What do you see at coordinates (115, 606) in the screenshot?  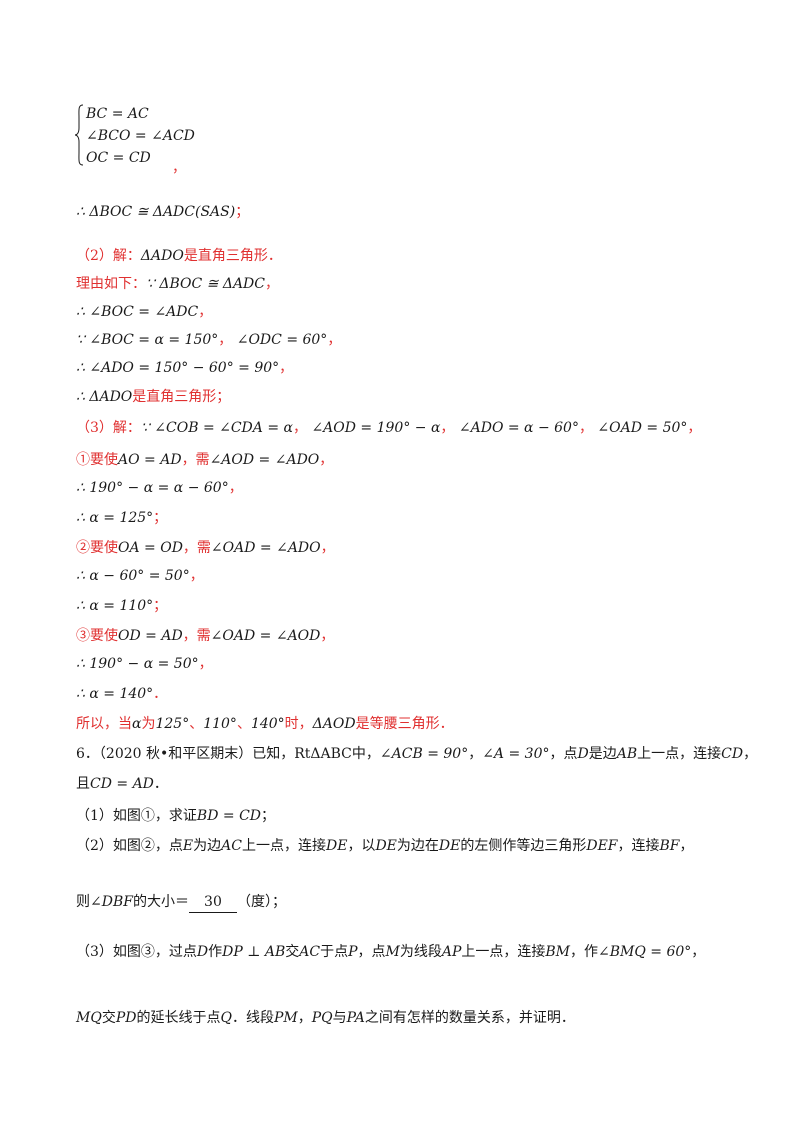 I see `case2-res-math: ∴ α = 110°` at bounding box center [115, 606].